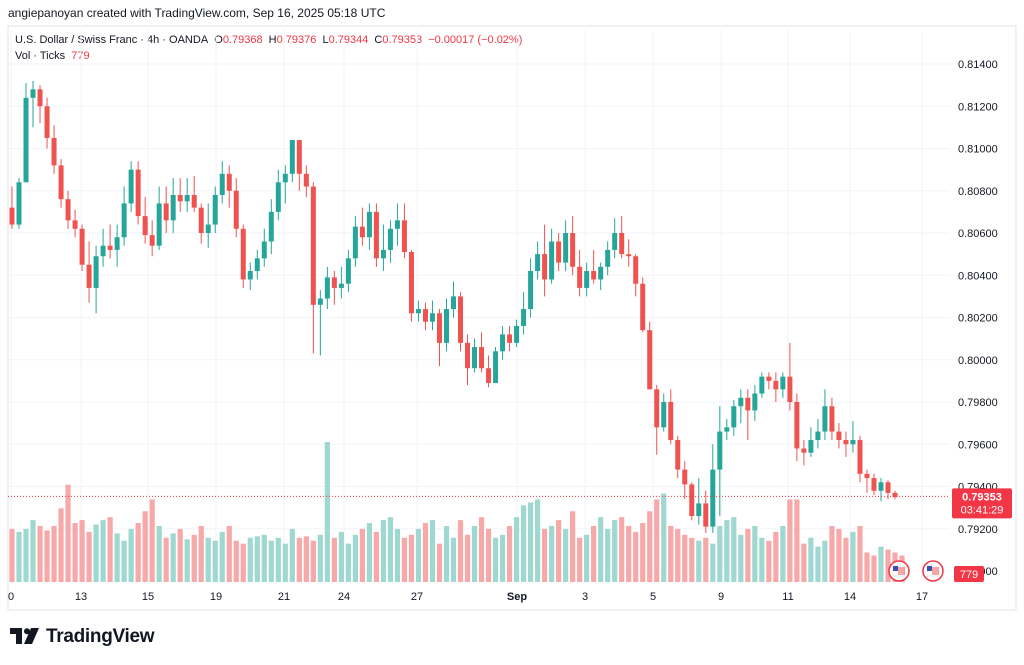 The height and width of the screenshot is (665, 1024). Describe the element at coordinates (242, 40) in the screenshot. I see `open-value: 0.79368` at that location.